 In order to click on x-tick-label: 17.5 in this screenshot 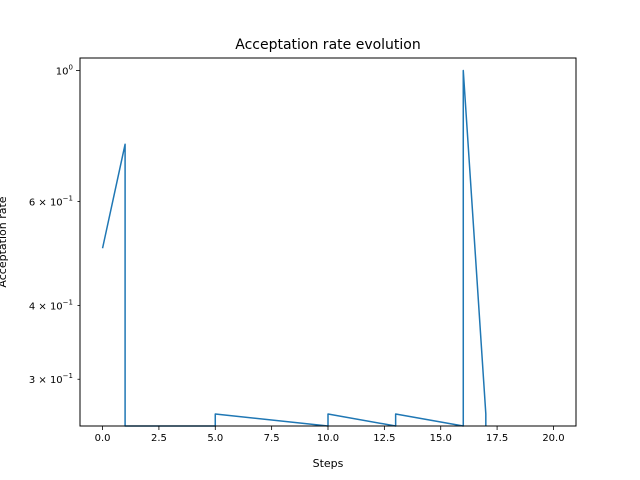, I will do `click(497, 438)`.